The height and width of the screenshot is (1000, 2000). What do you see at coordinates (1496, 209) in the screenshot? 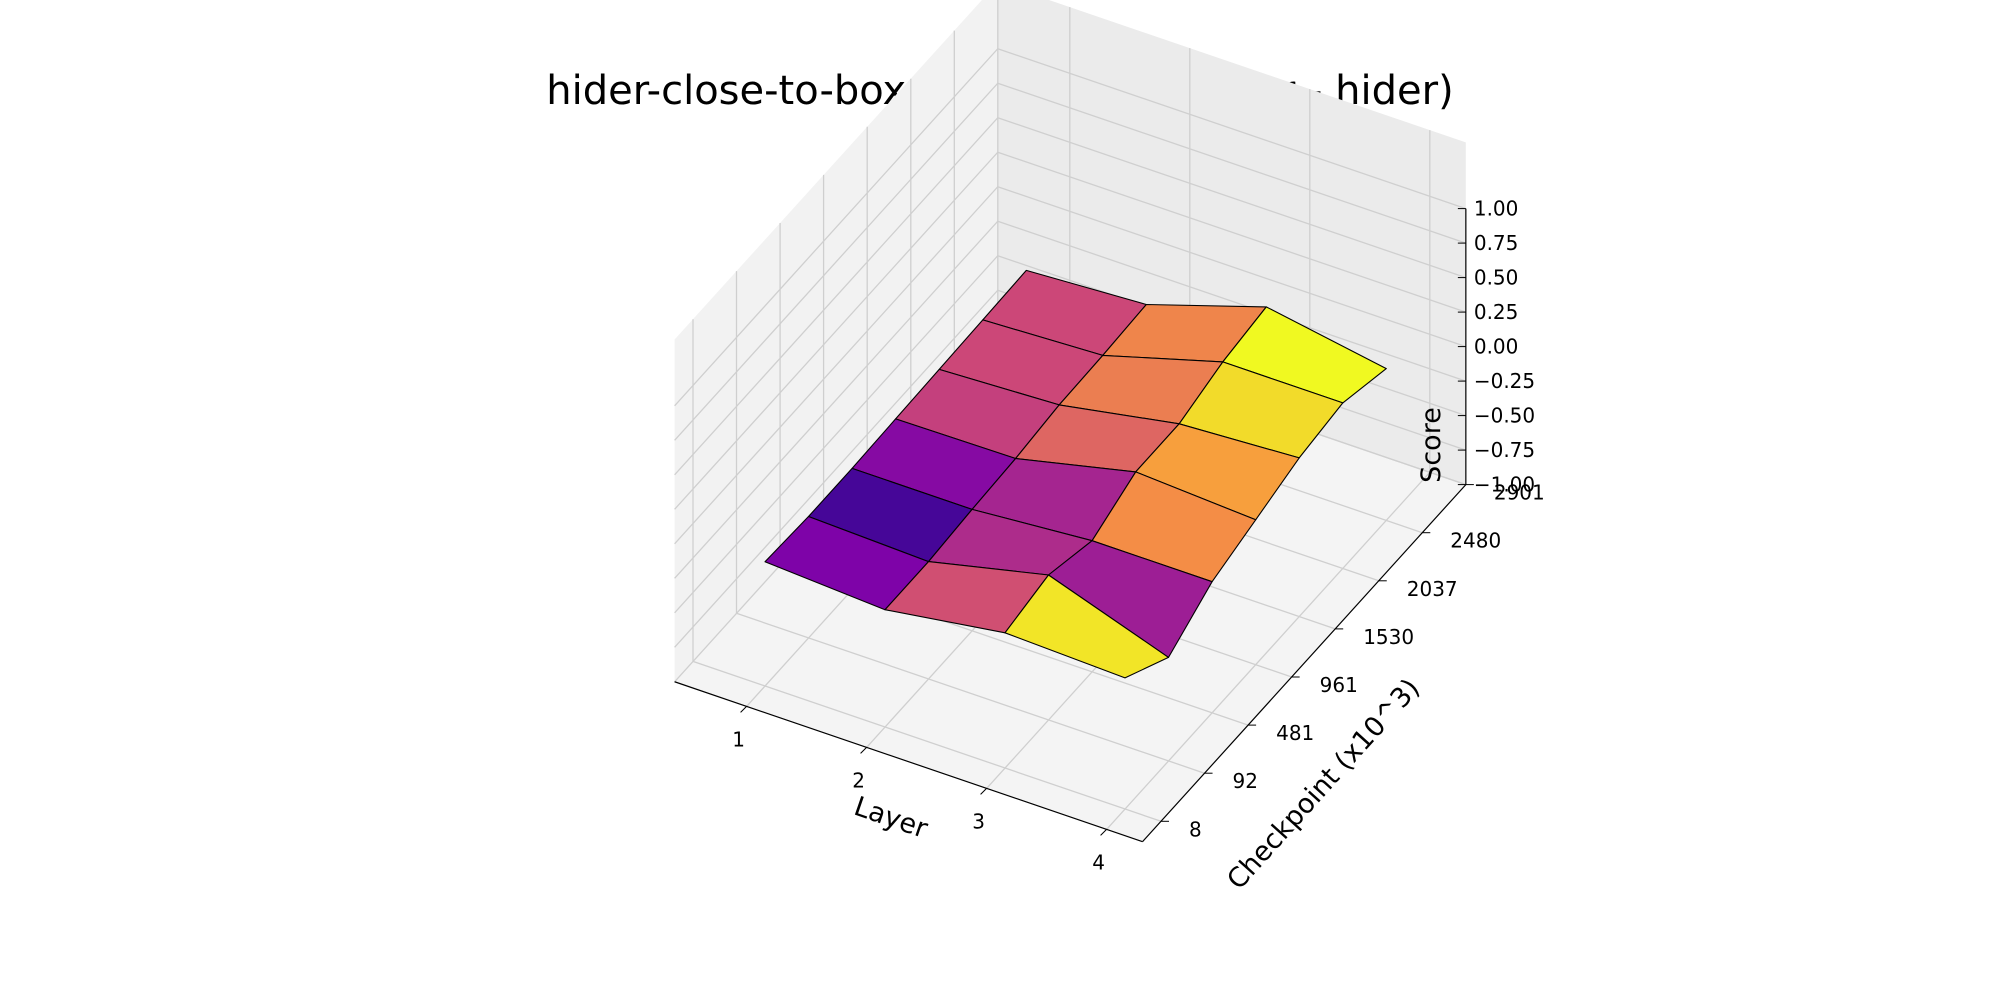
I see `score-tick-label: 1.00` at bounding box center [1496, 209].